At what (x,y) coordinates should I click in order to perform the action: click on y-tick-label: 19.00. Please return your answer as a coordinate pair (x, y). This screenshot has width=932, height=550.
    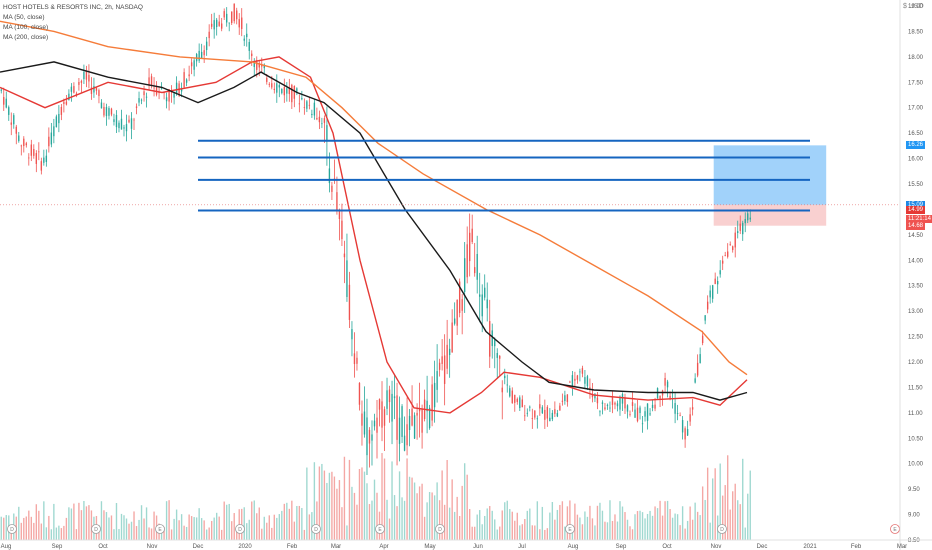
    Looking at the image, I should click on (916, 7).